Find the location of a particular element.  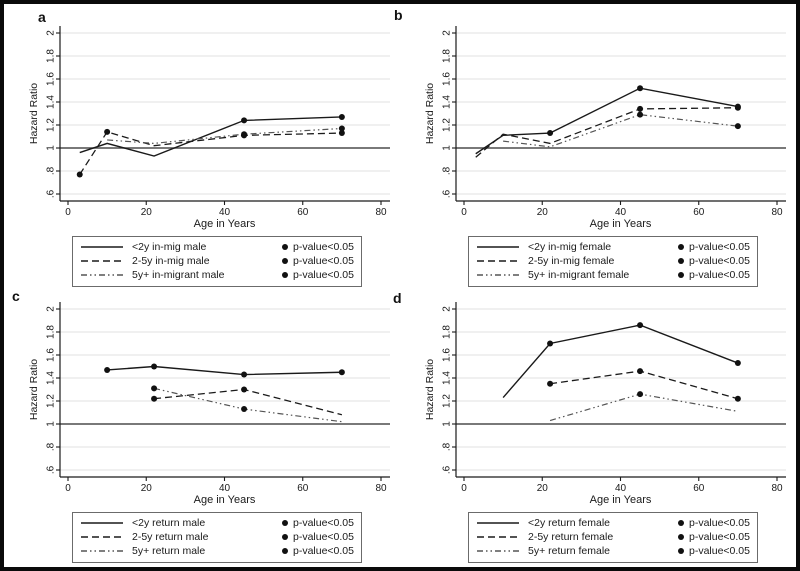

legend-label: 2-5y return female is located at coordinates (570, 537).